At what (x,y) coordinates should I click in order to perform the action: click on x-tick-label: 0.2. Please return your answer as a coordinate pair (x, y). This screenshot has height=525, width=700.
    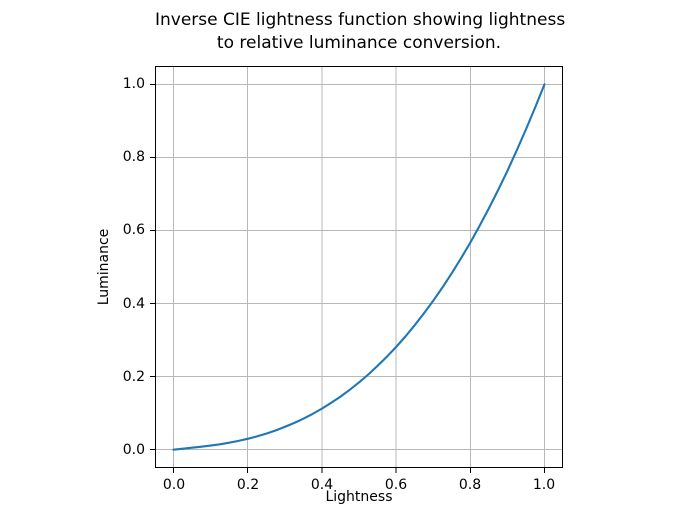
    Looking at the image, I should click on (248, 485).